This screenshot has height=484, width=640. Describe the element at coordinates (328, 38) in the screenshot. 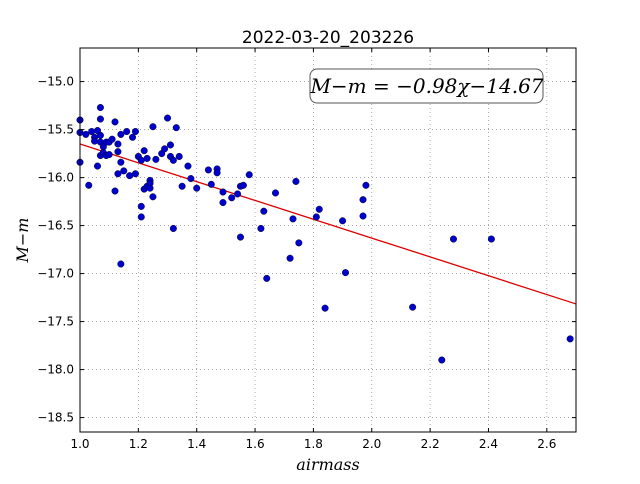

I see `chart-title: 2022-03-20_203226` at that location.